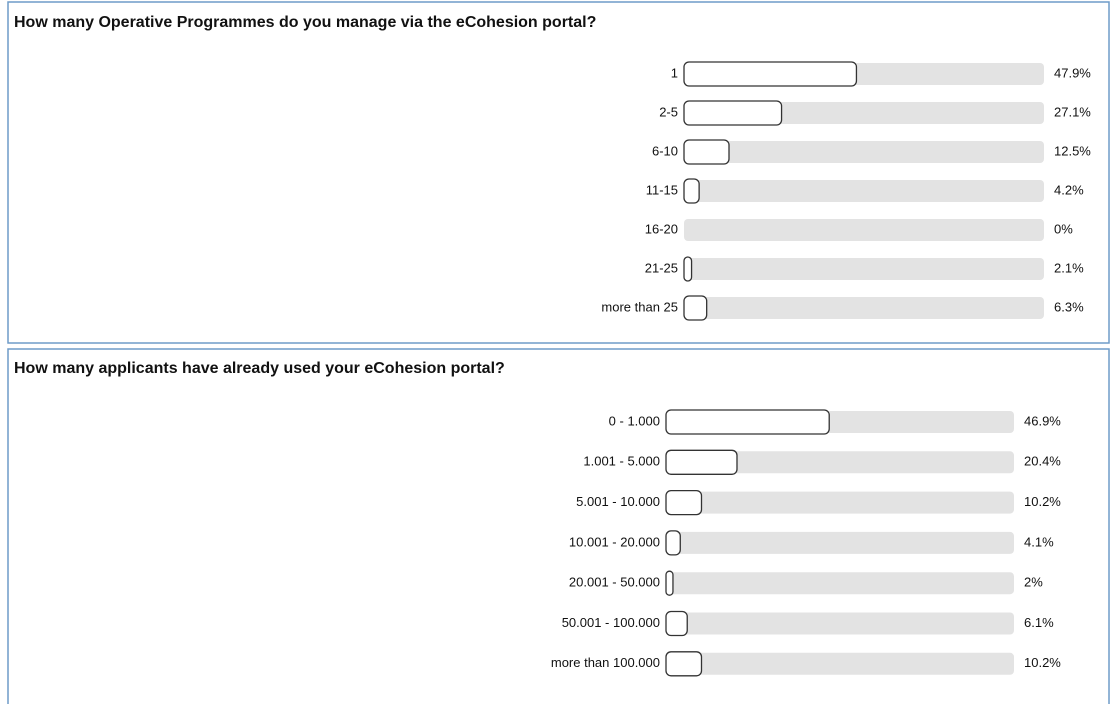  Describe the element at coordinates (1042, 461) in the screenshot. I see `value-label: 20.4%` at that location.